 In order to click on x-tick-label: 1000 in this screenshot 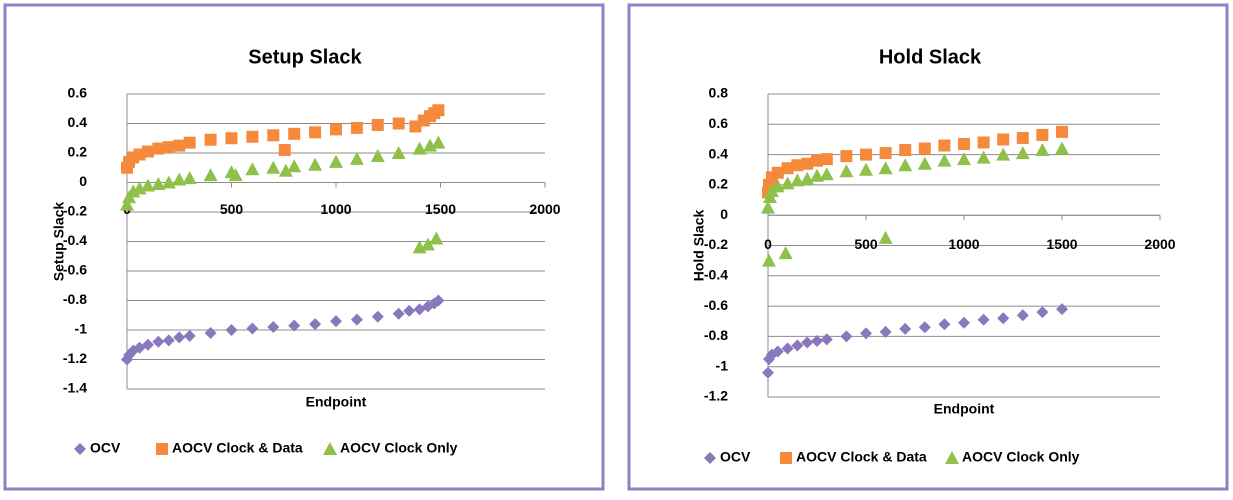, I will do `click(335, 209)`.